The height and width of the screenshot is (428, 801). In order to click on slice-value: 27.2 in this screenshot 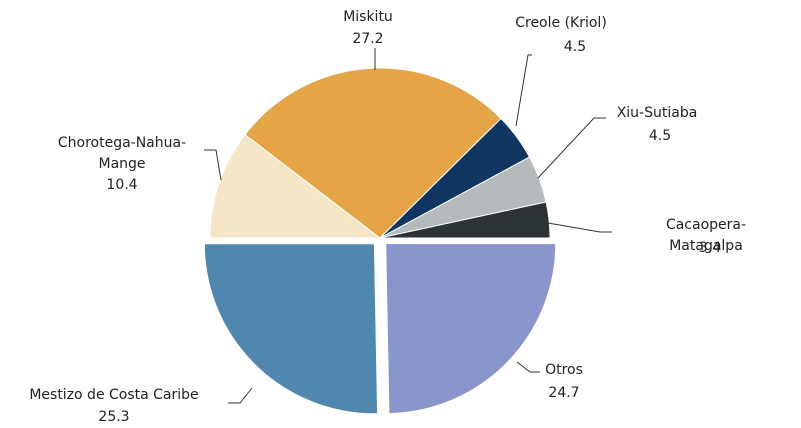, I will do `click(368, 39)`.